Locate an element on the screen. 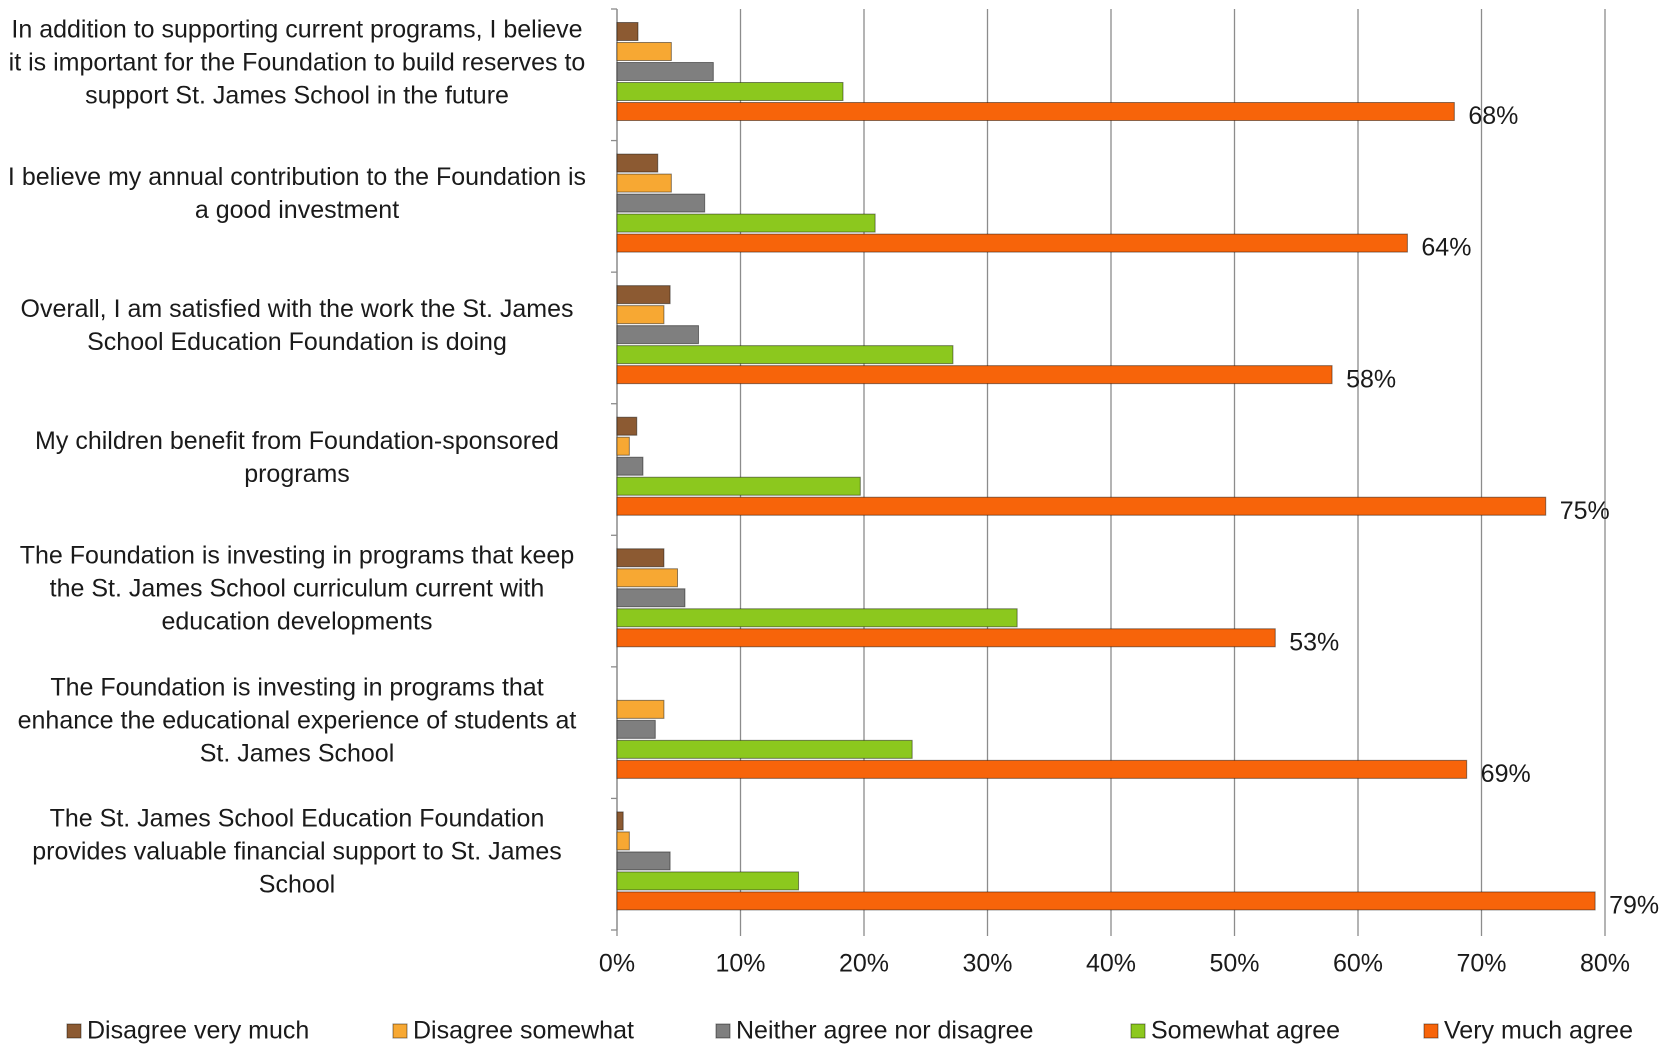 This screenshot has height=1046, width=1680. x-tick-label: 10% is located at coordinates (740, 964).